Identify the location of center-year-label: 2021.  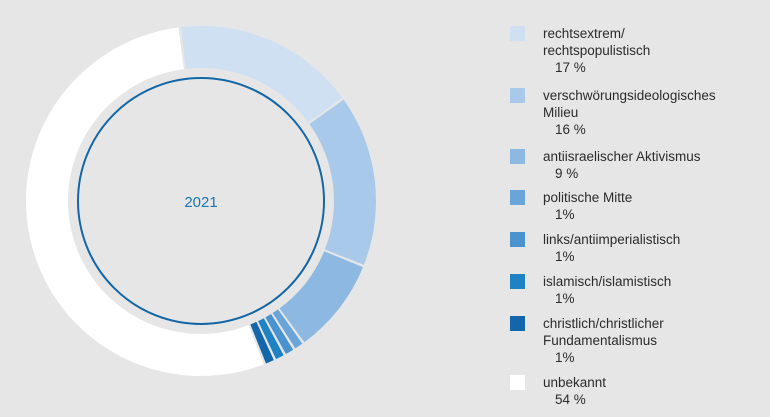
(200, 202).